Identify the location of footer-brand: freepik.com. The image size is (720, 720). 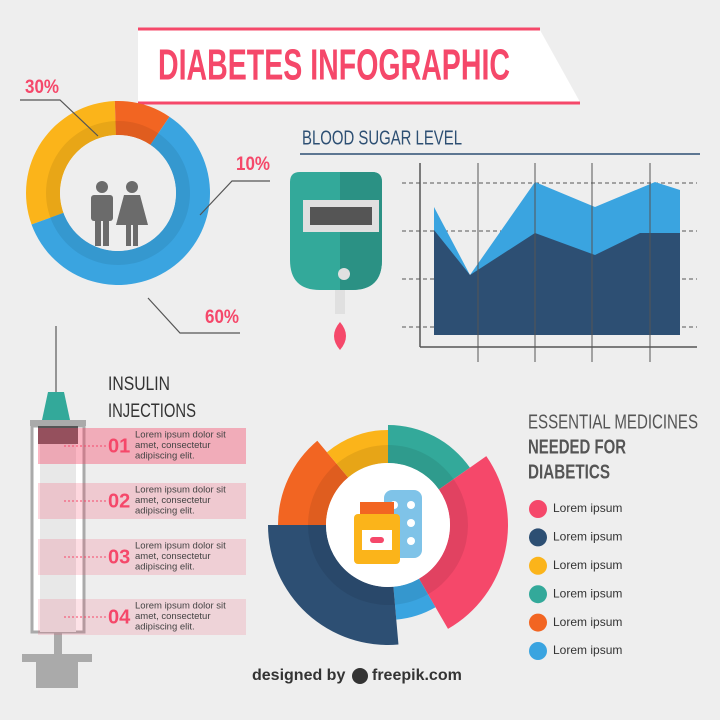
(417, 675).